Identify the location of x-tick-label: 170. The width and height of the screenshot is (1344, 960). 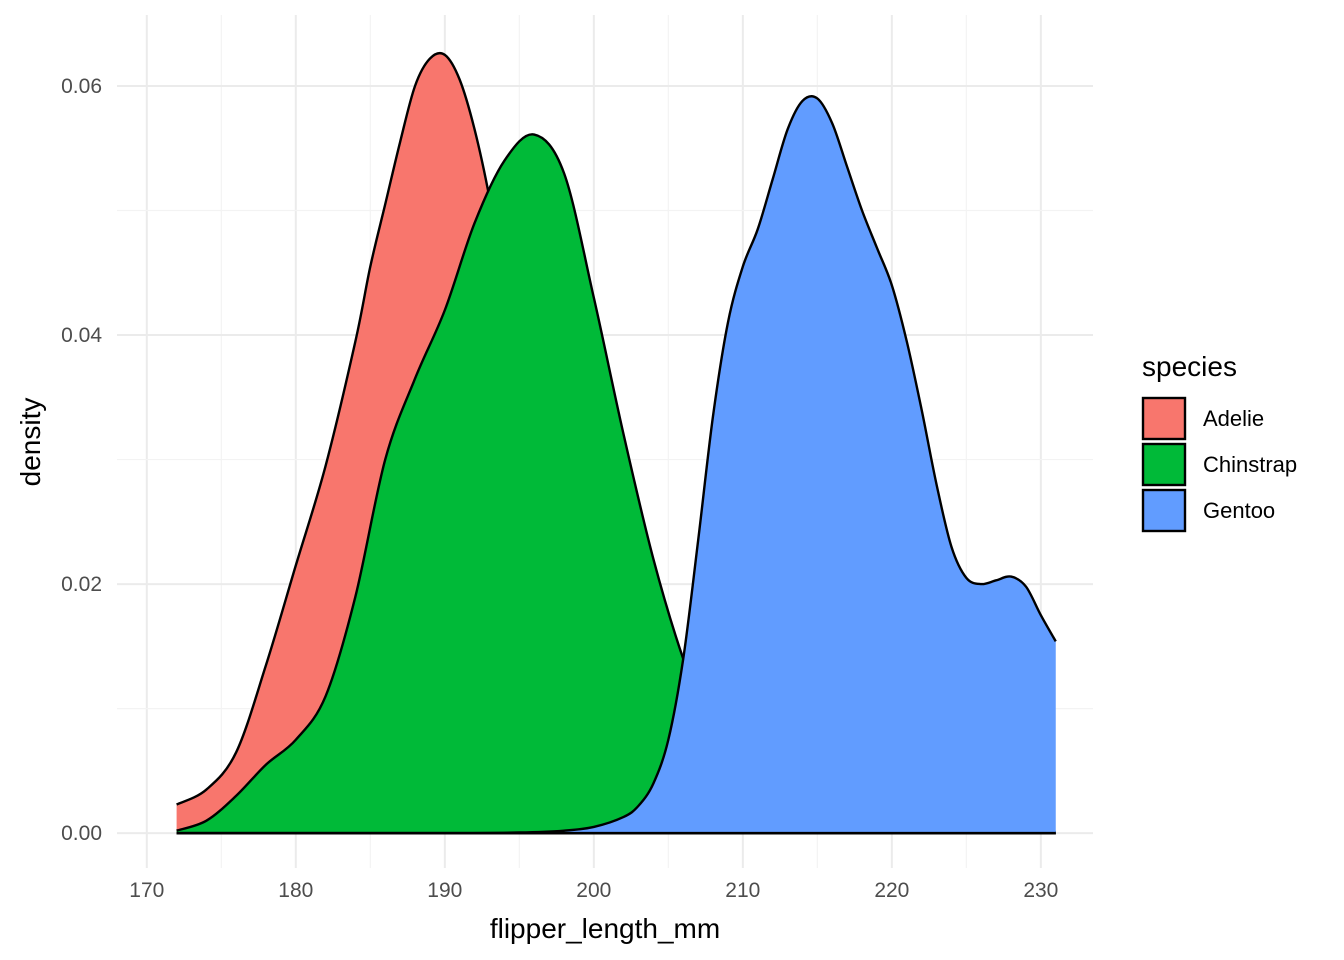
(146, 890).